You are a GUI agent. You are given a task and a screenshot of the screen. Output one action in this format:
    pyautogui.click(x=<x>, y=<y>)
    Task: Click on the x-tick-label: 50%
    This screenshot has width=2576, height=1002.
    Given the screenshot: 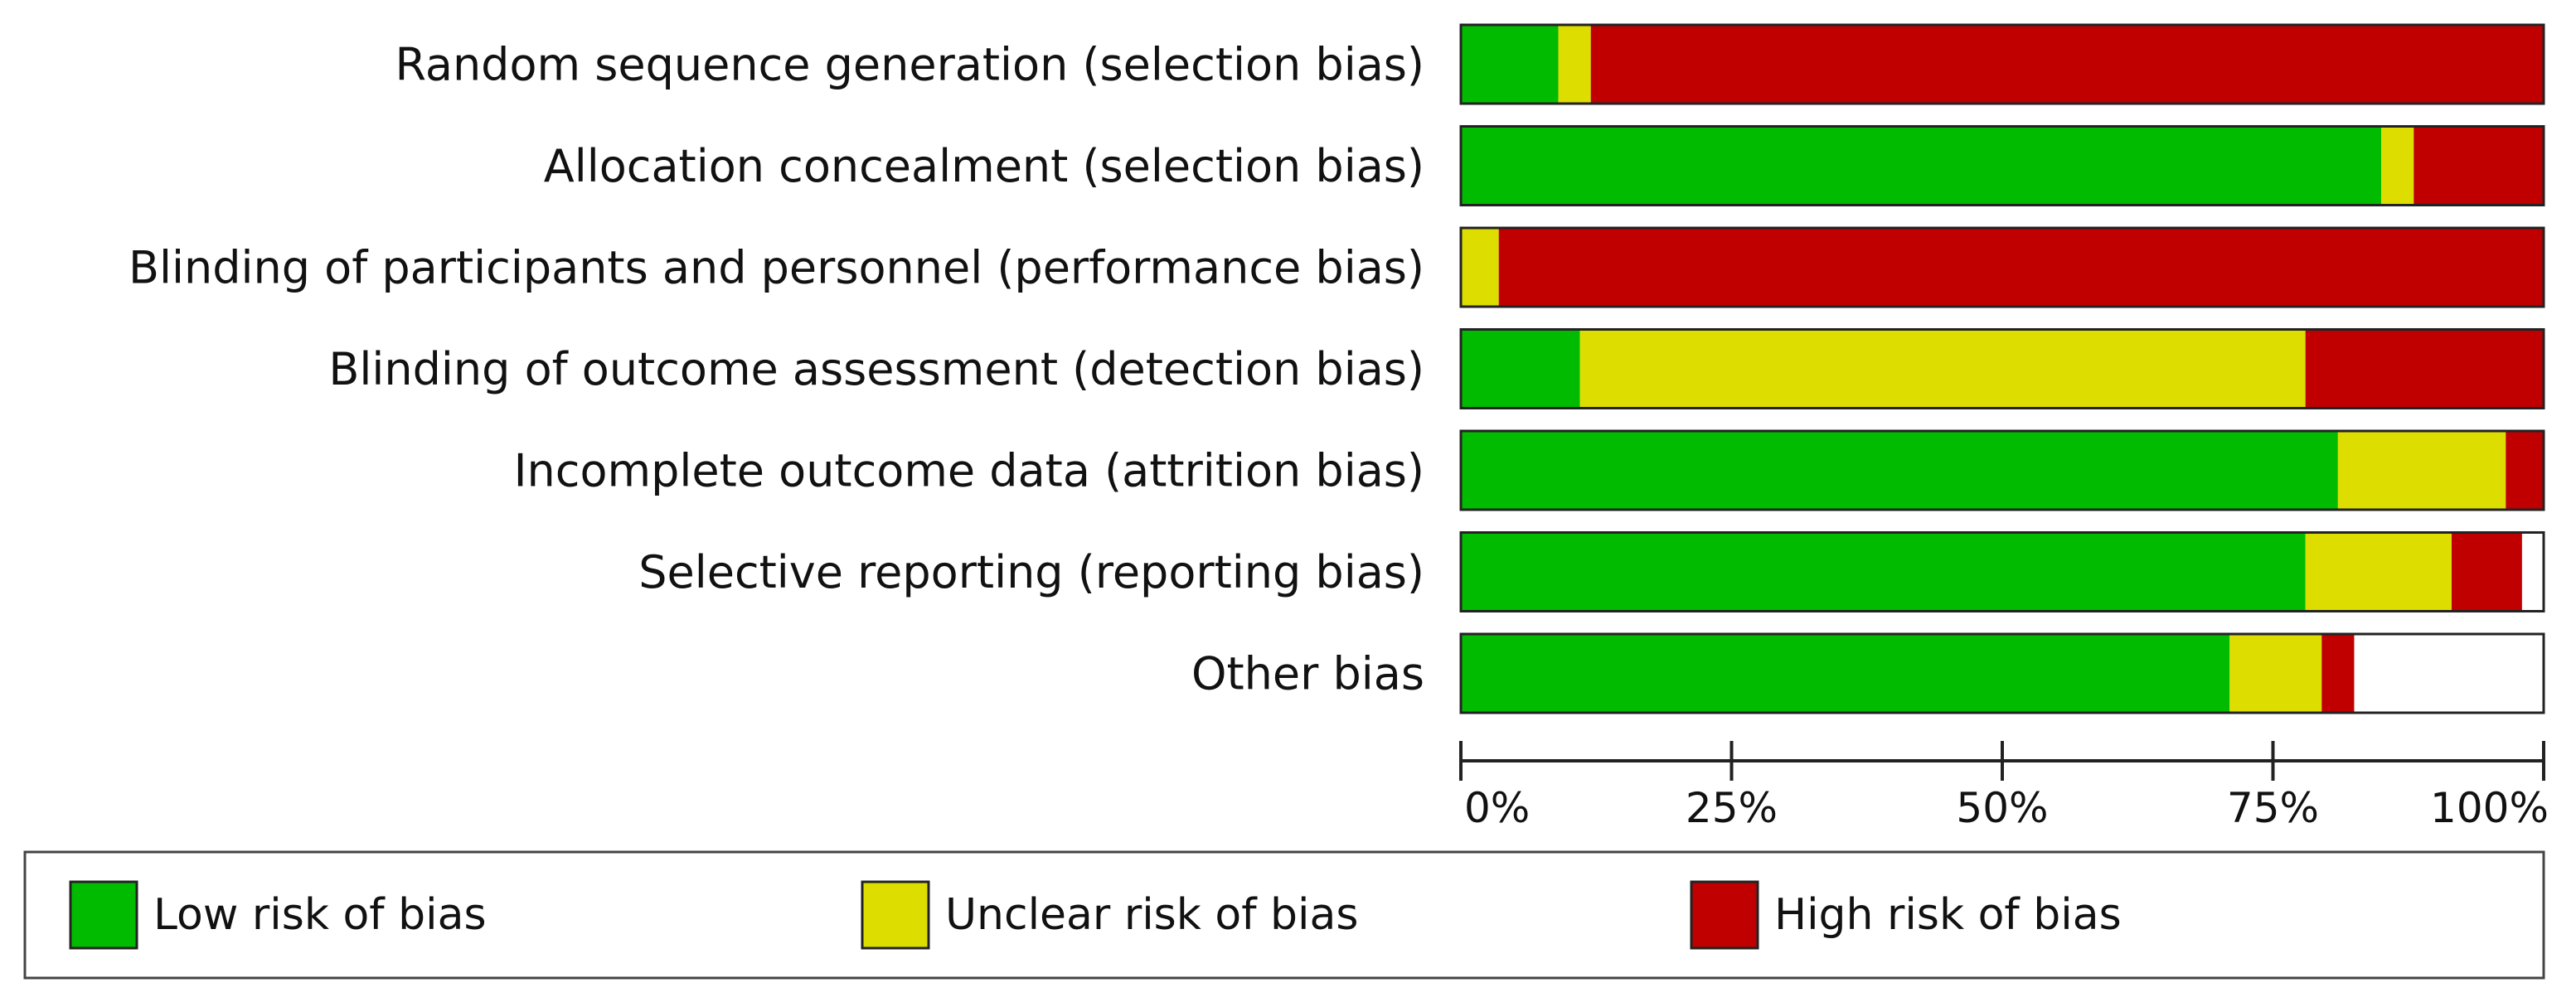 What is the action you would take?
    pyautogui.click(x=2002, y=808)
    